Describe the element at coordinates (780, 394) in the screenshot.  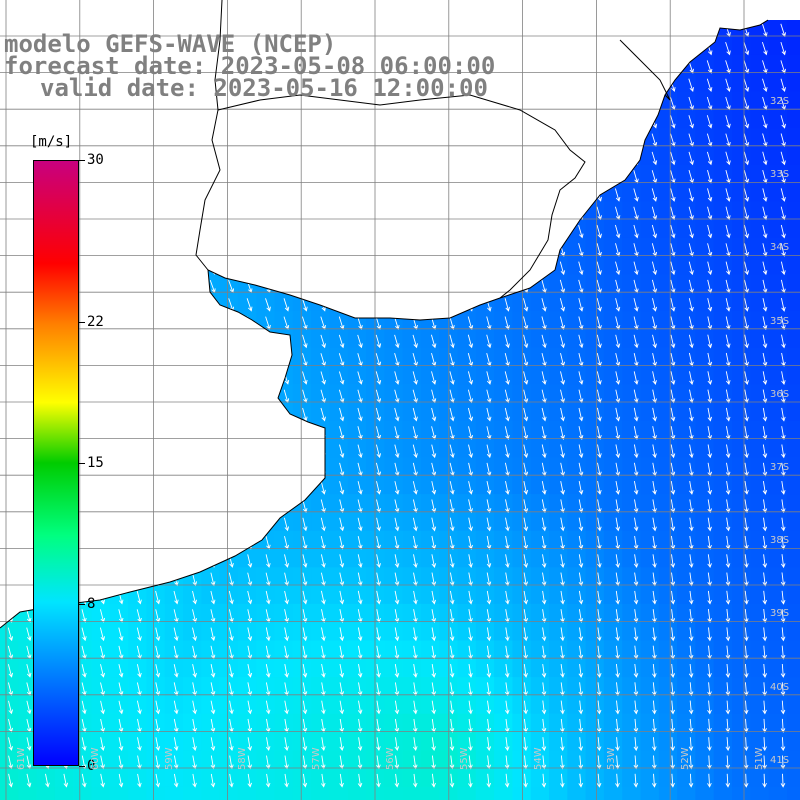
I see `latitude-label: 36S` at that location.